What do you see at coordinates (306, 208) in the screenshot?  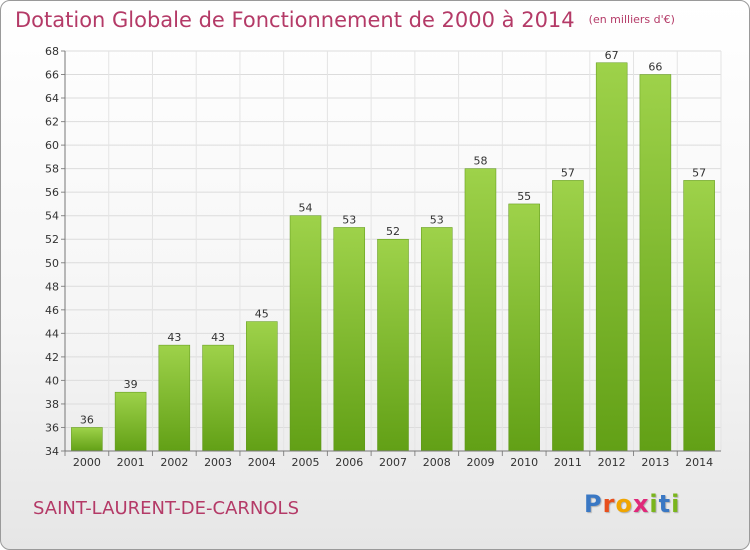 I see `value-label: 54` at bounding box center [306, 208].